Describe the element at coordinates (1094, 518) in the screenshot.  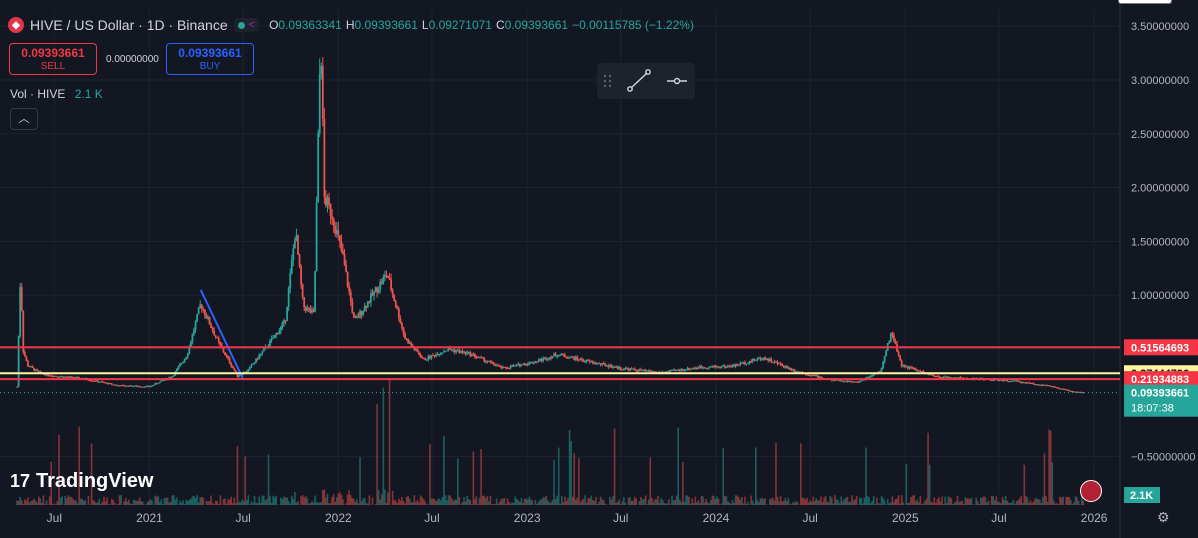
I see `x-tick-label: 2026` at that location.